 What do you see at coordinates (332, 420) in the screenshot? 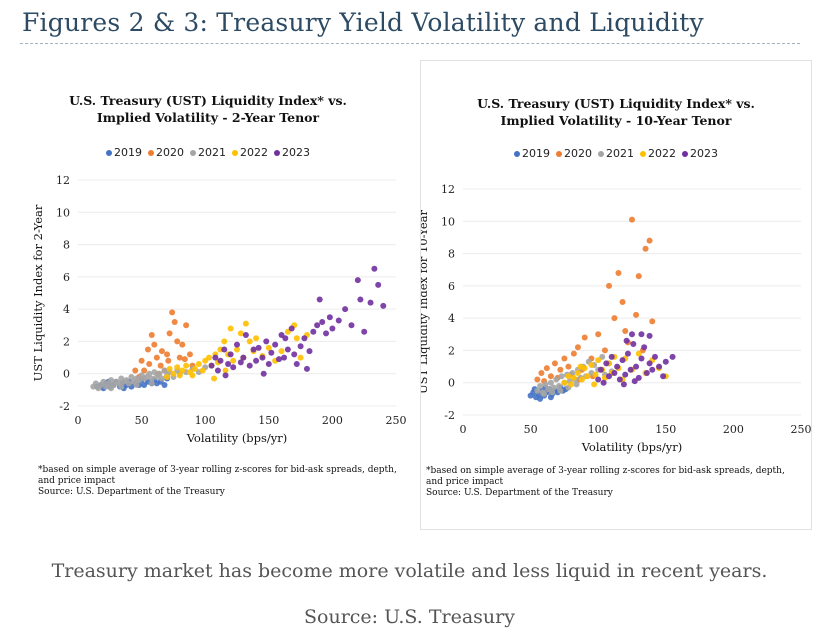
I see `x-tick-label: 200` at bounding box center [332, 420].